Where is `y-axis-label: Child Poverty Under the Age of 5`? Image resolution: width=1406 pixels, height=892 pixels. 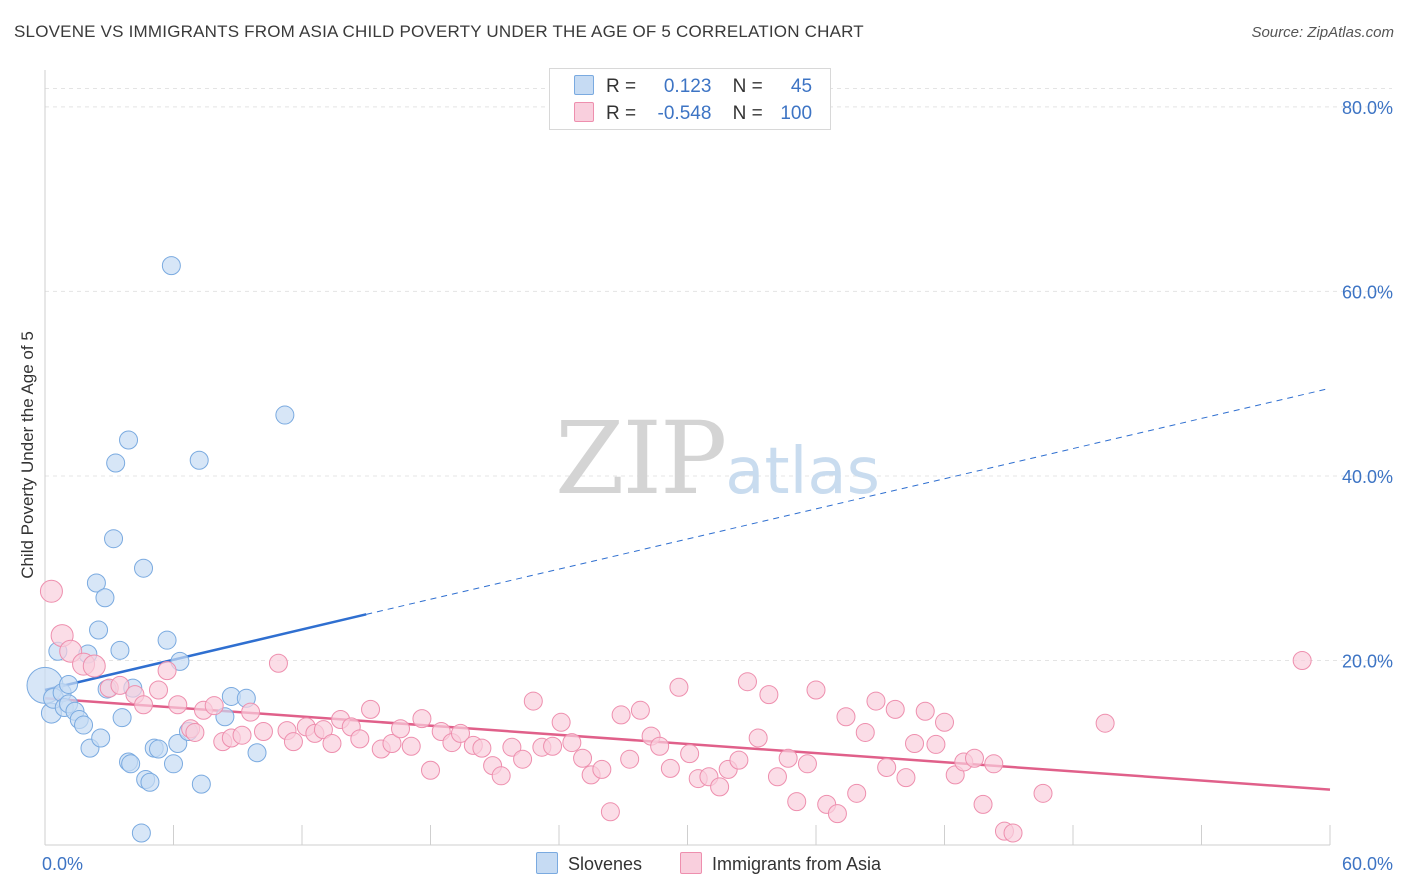
y-axis-label: Child Poverty Under the Age of 5 is located at coordinates (27, 455).